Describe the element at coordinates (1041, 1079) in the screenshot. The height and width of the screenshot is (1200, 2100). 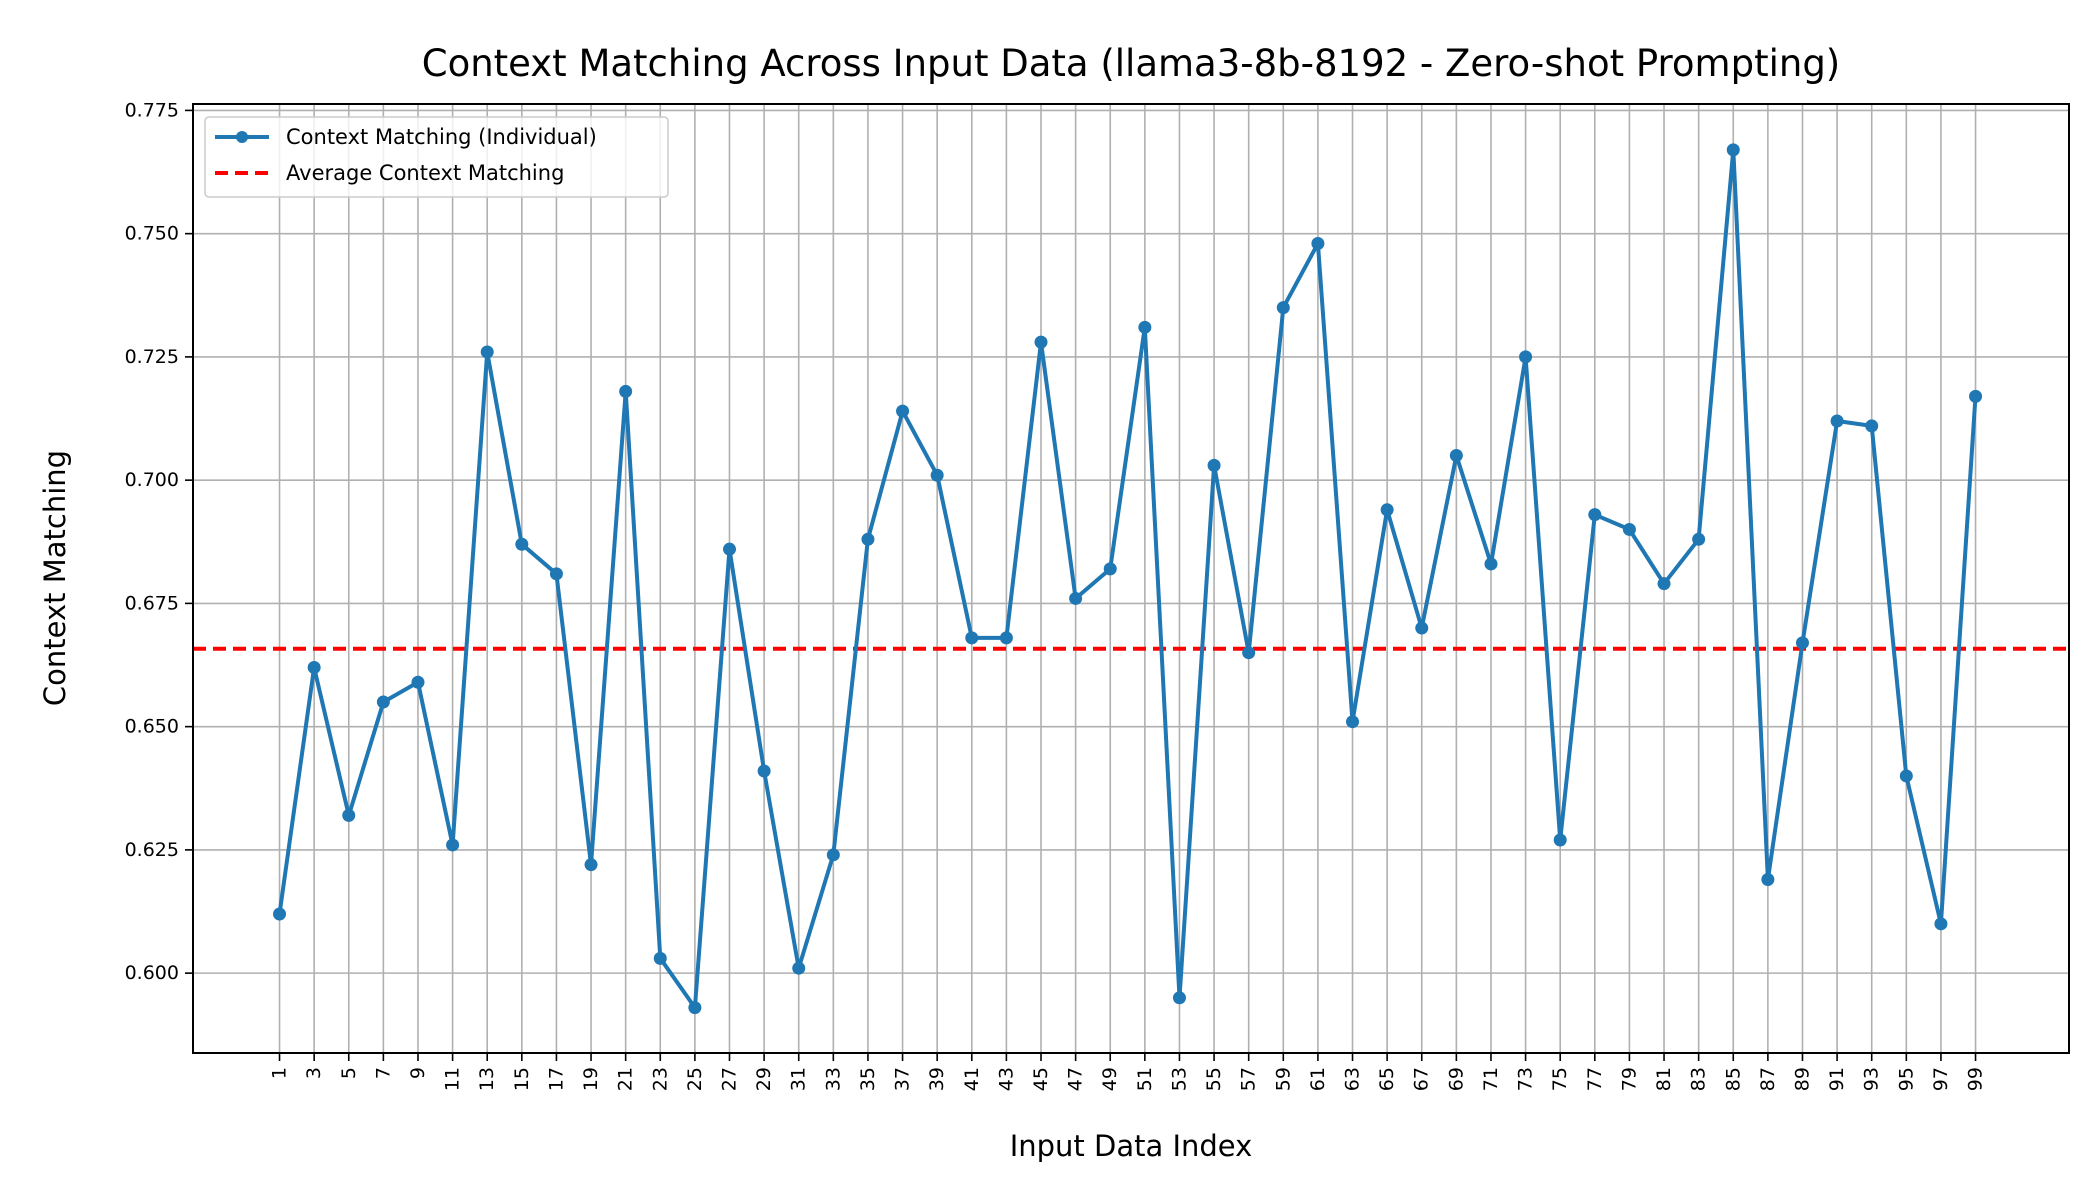
I see `x-tick-label: 45` at that location.